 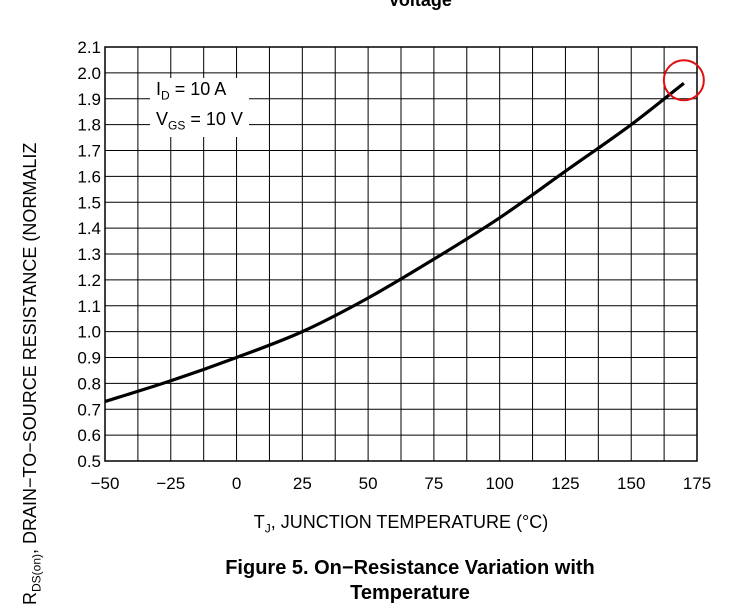 I want to click on x-label-main: T, so click(x=259, y=522).